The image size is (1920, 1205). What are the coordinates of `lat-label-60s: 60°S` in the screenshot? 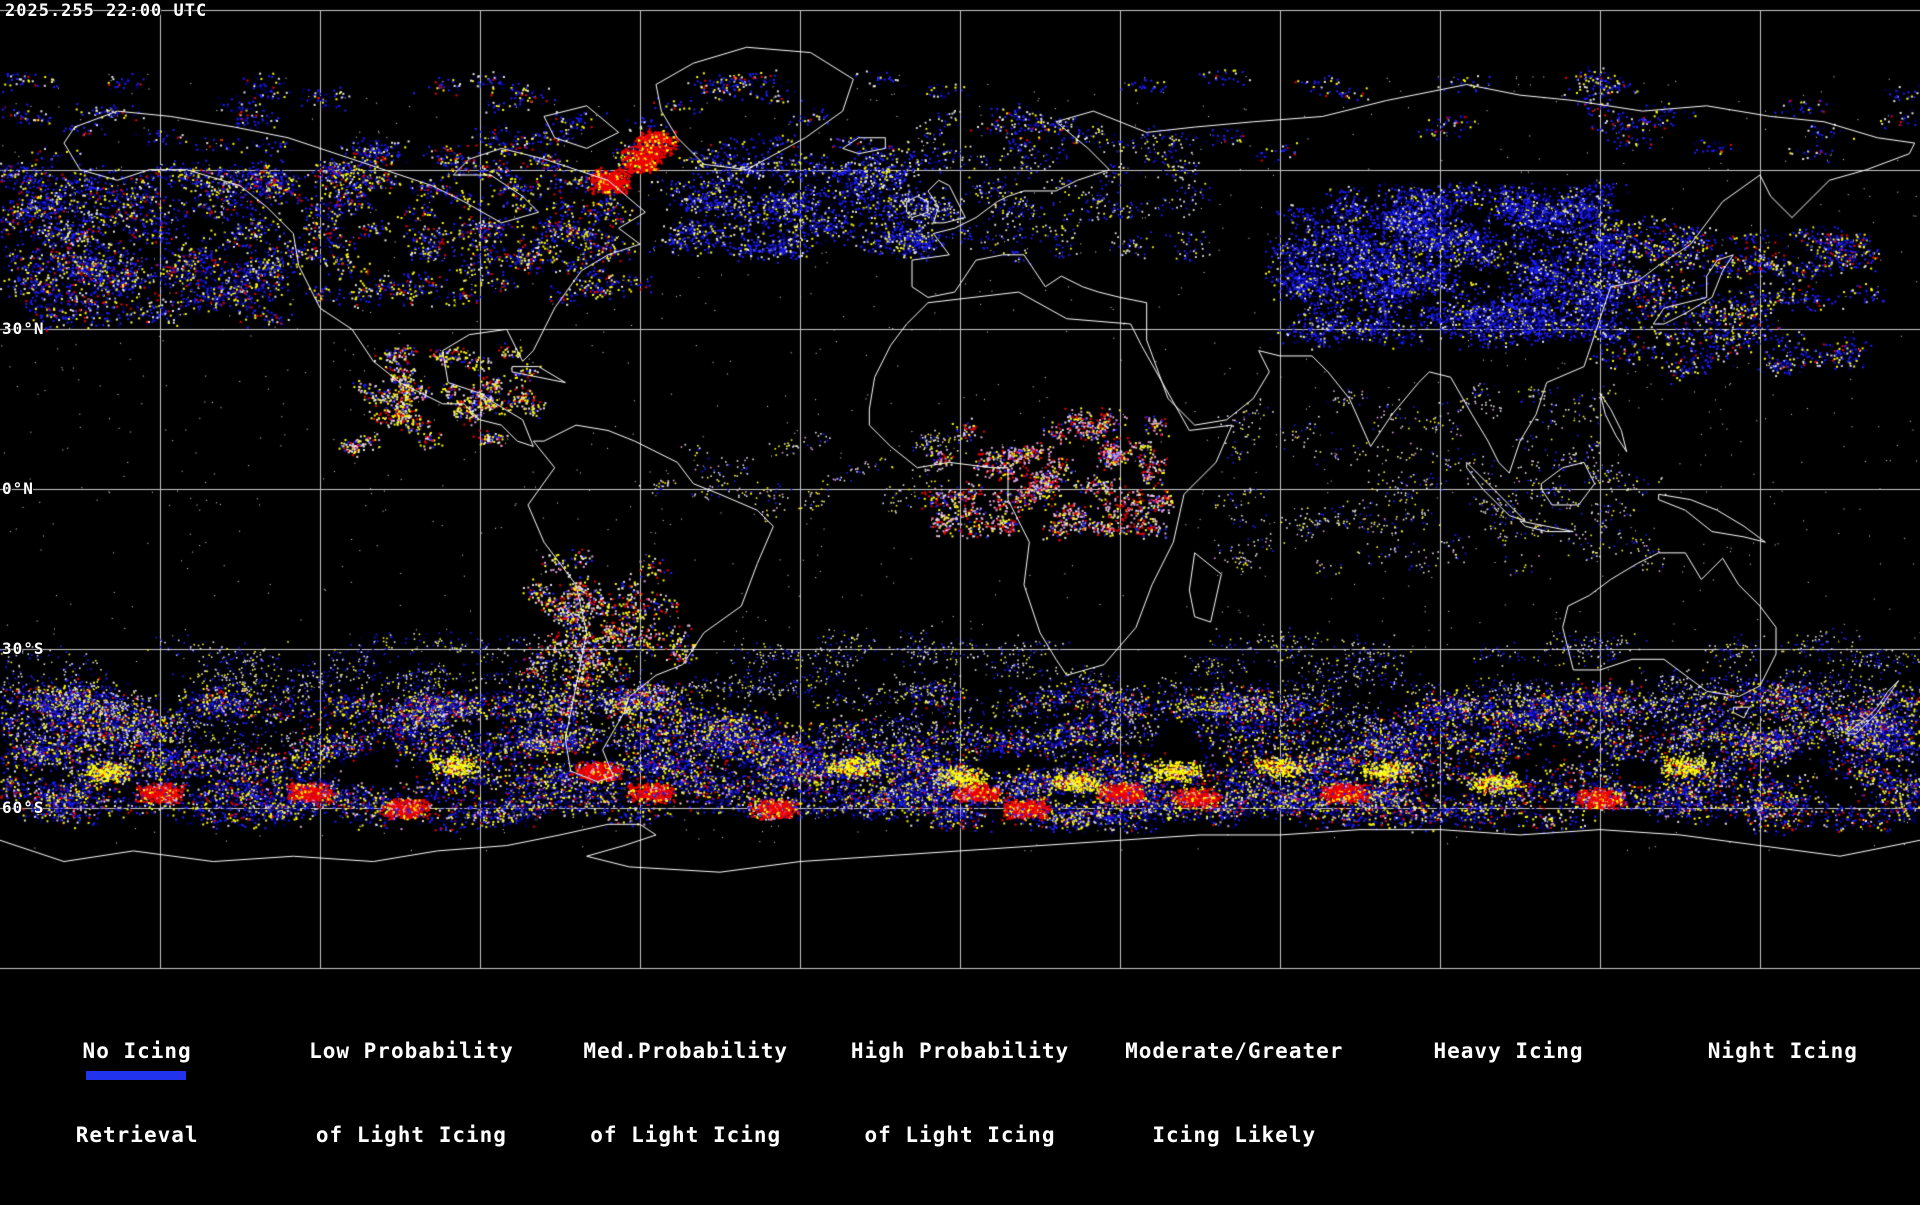 It's located at (23, 808).